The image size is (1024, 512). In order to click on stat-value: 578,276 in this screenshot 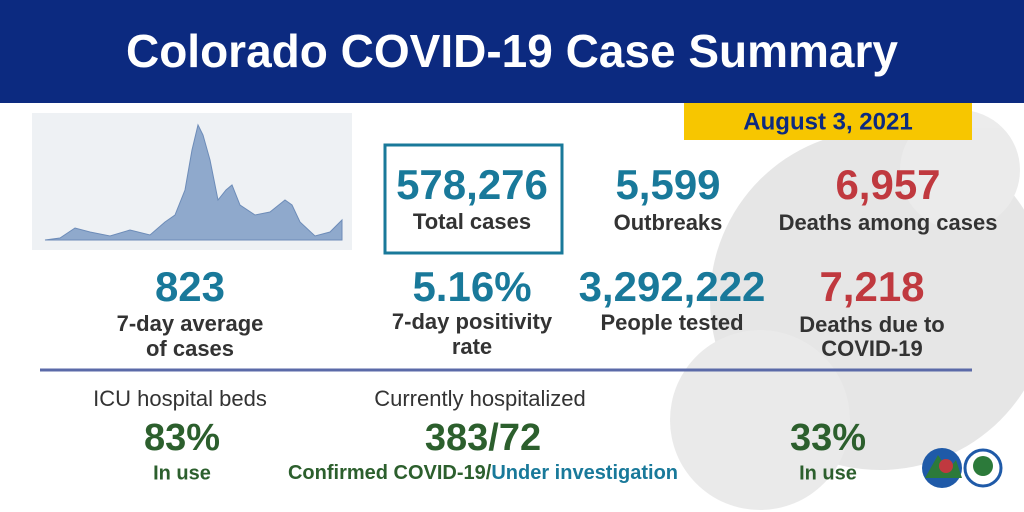, I will do `click(472, 184)`.